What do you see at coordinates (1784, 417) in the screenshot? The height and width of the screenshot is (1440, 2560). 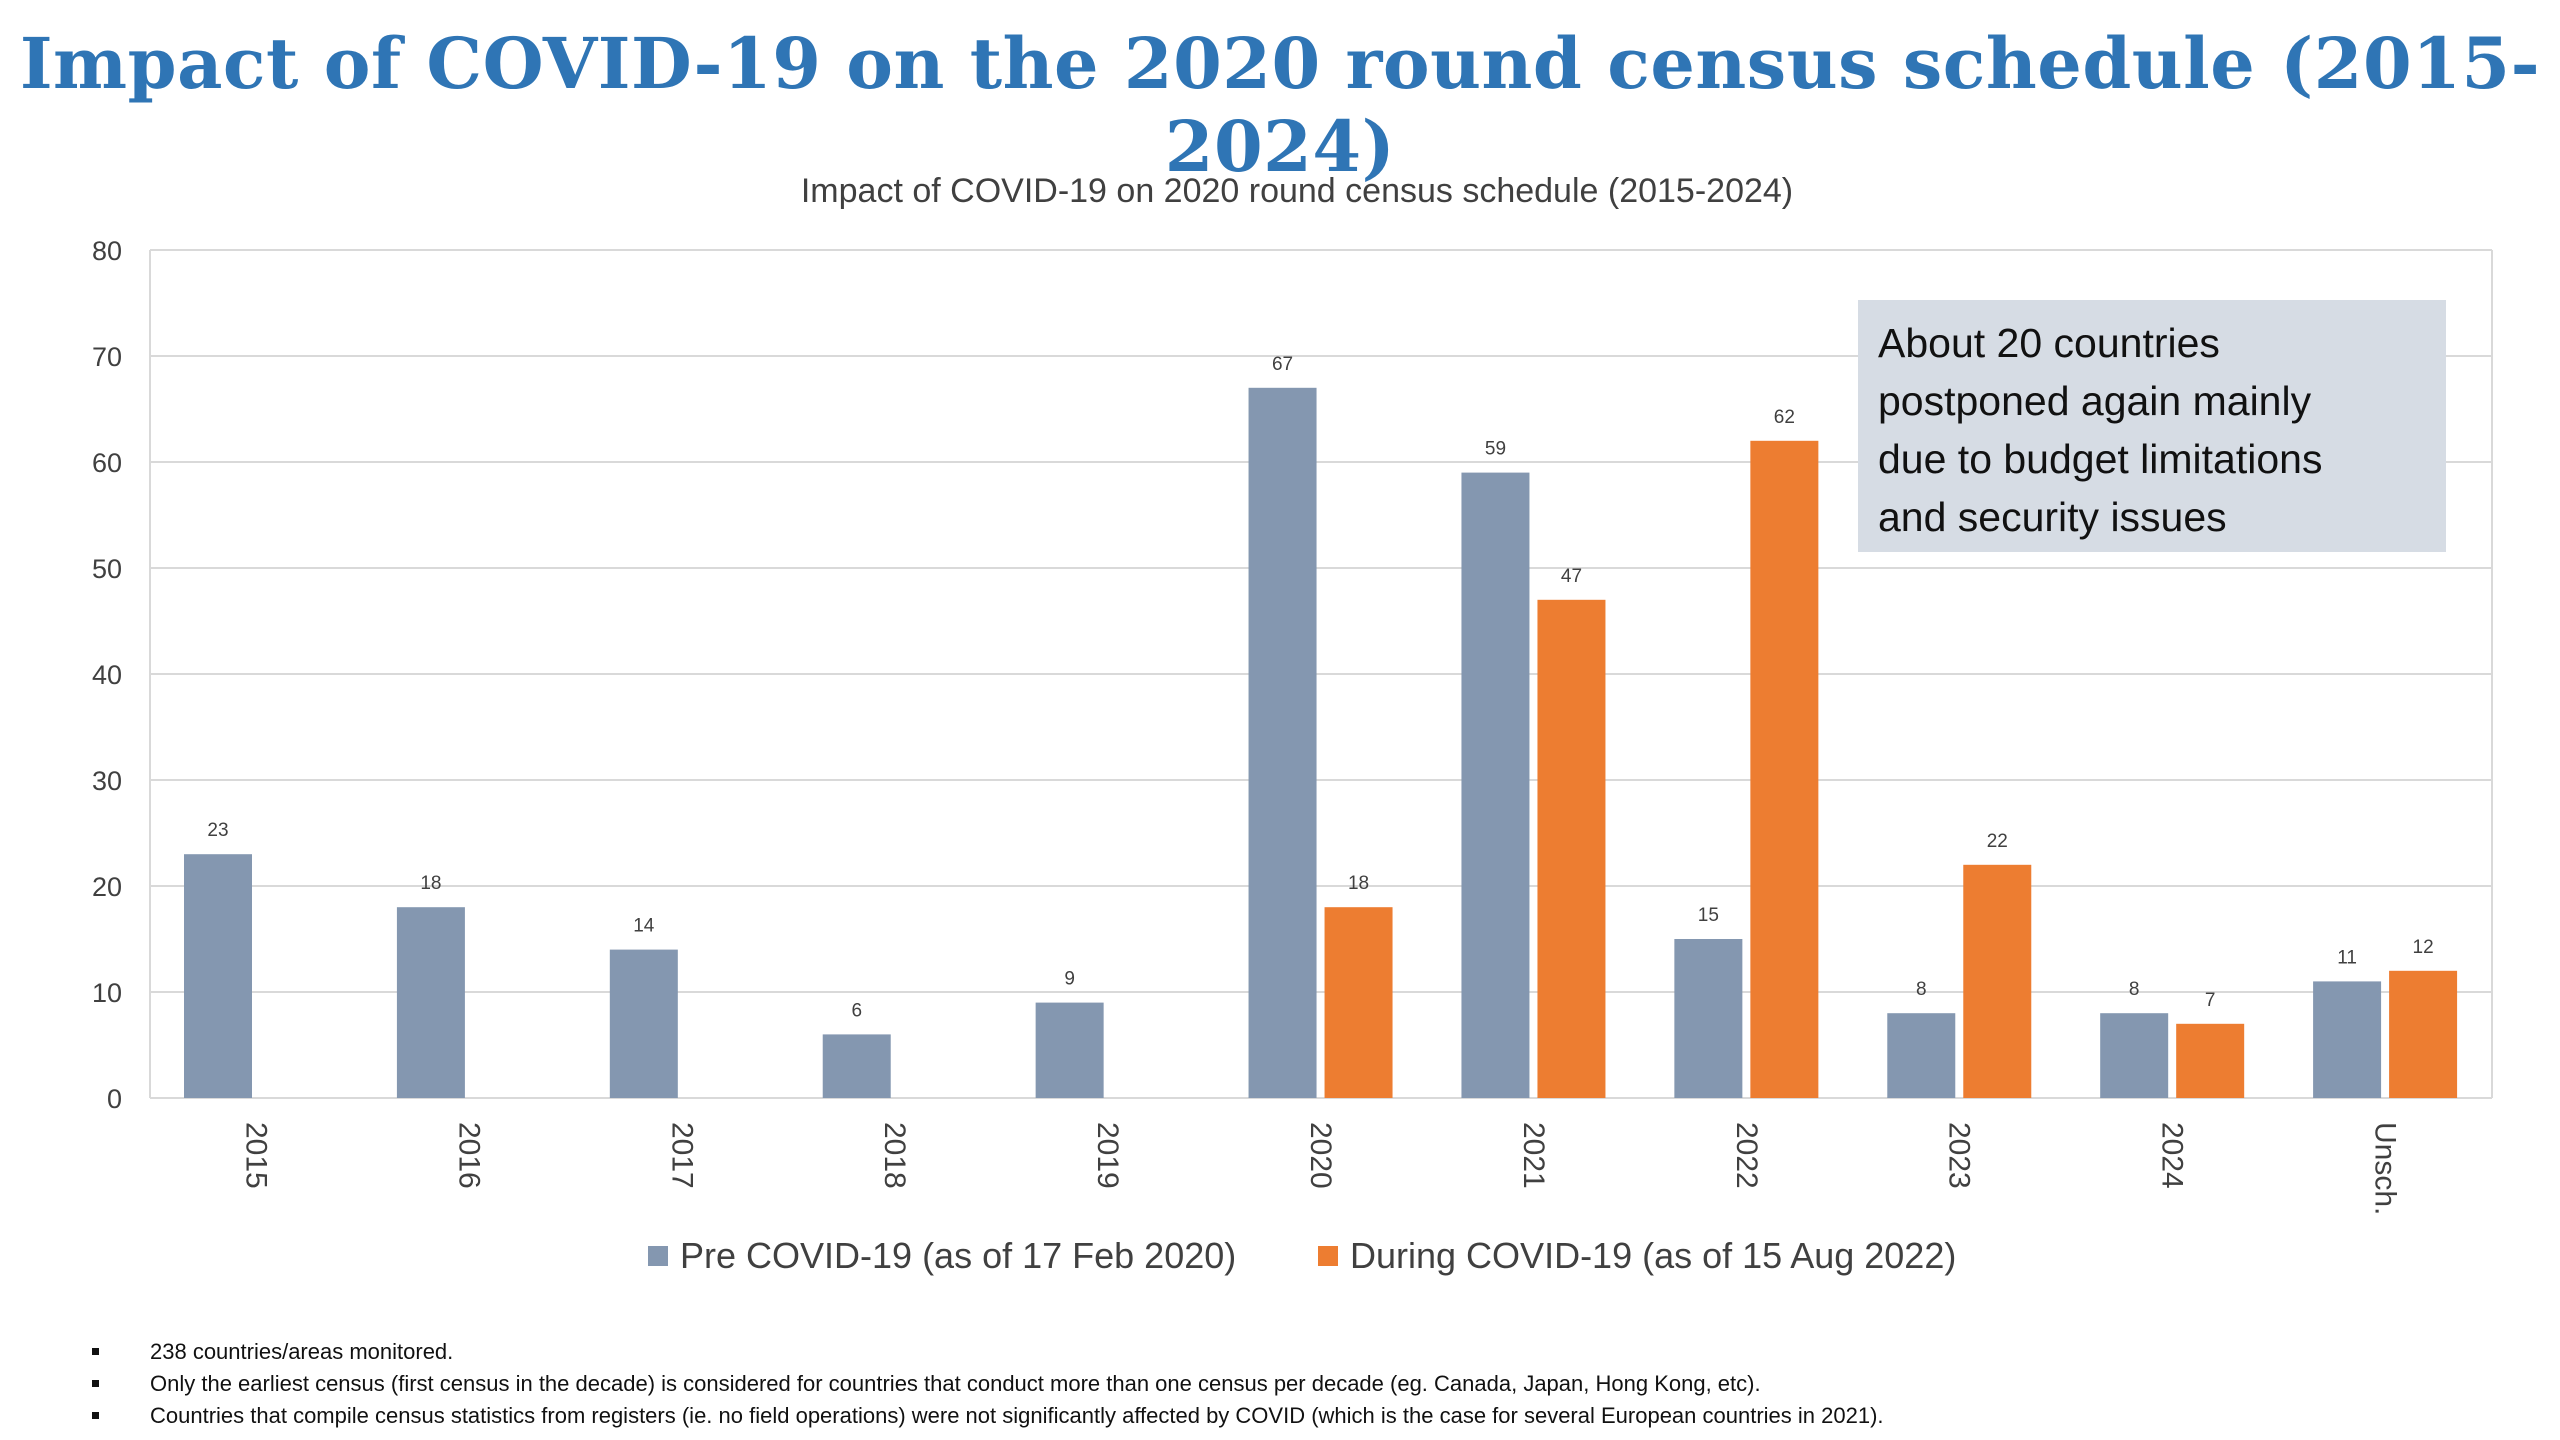 I see `data-label: 62` at bounding box center [1784, 417].